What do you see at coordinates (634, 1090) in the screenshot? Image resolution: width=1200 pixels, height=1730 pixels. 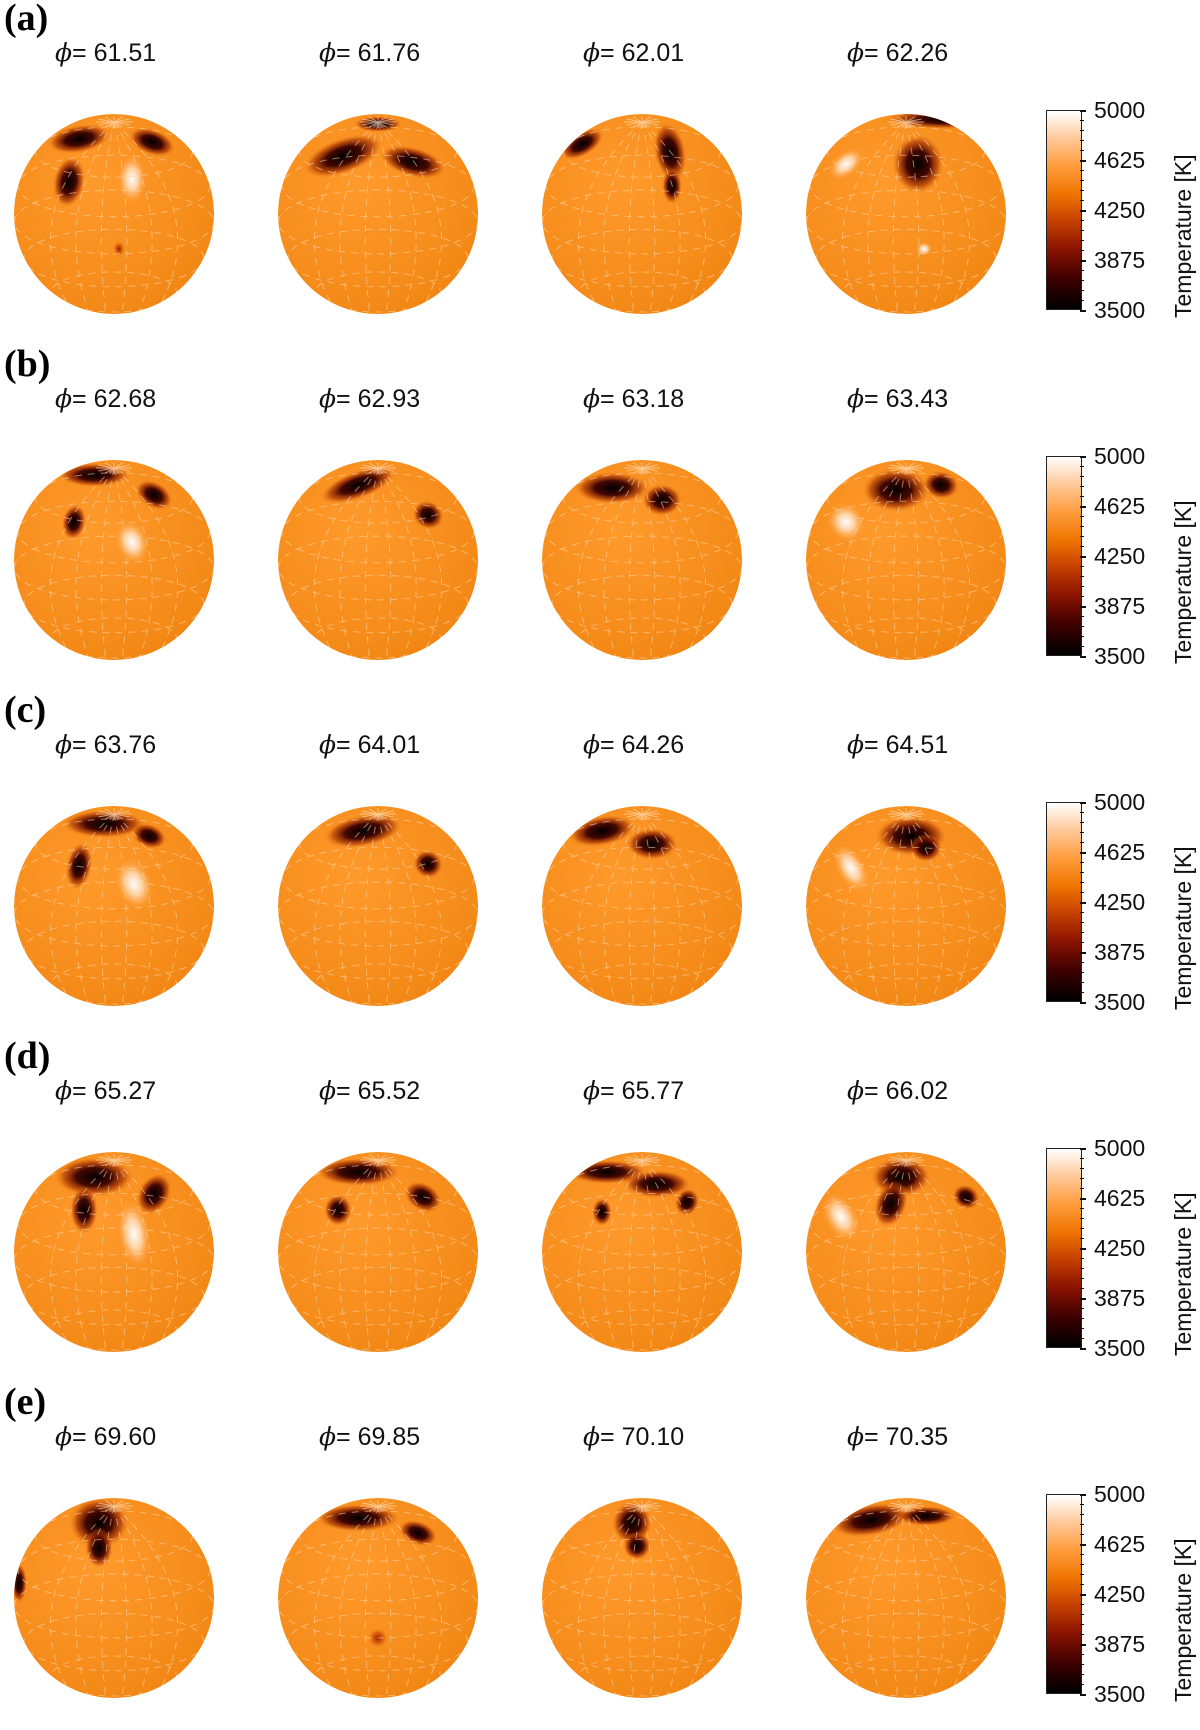 I see `phase-label: ϕ= 65.77` at bounding box center [634, 1090].